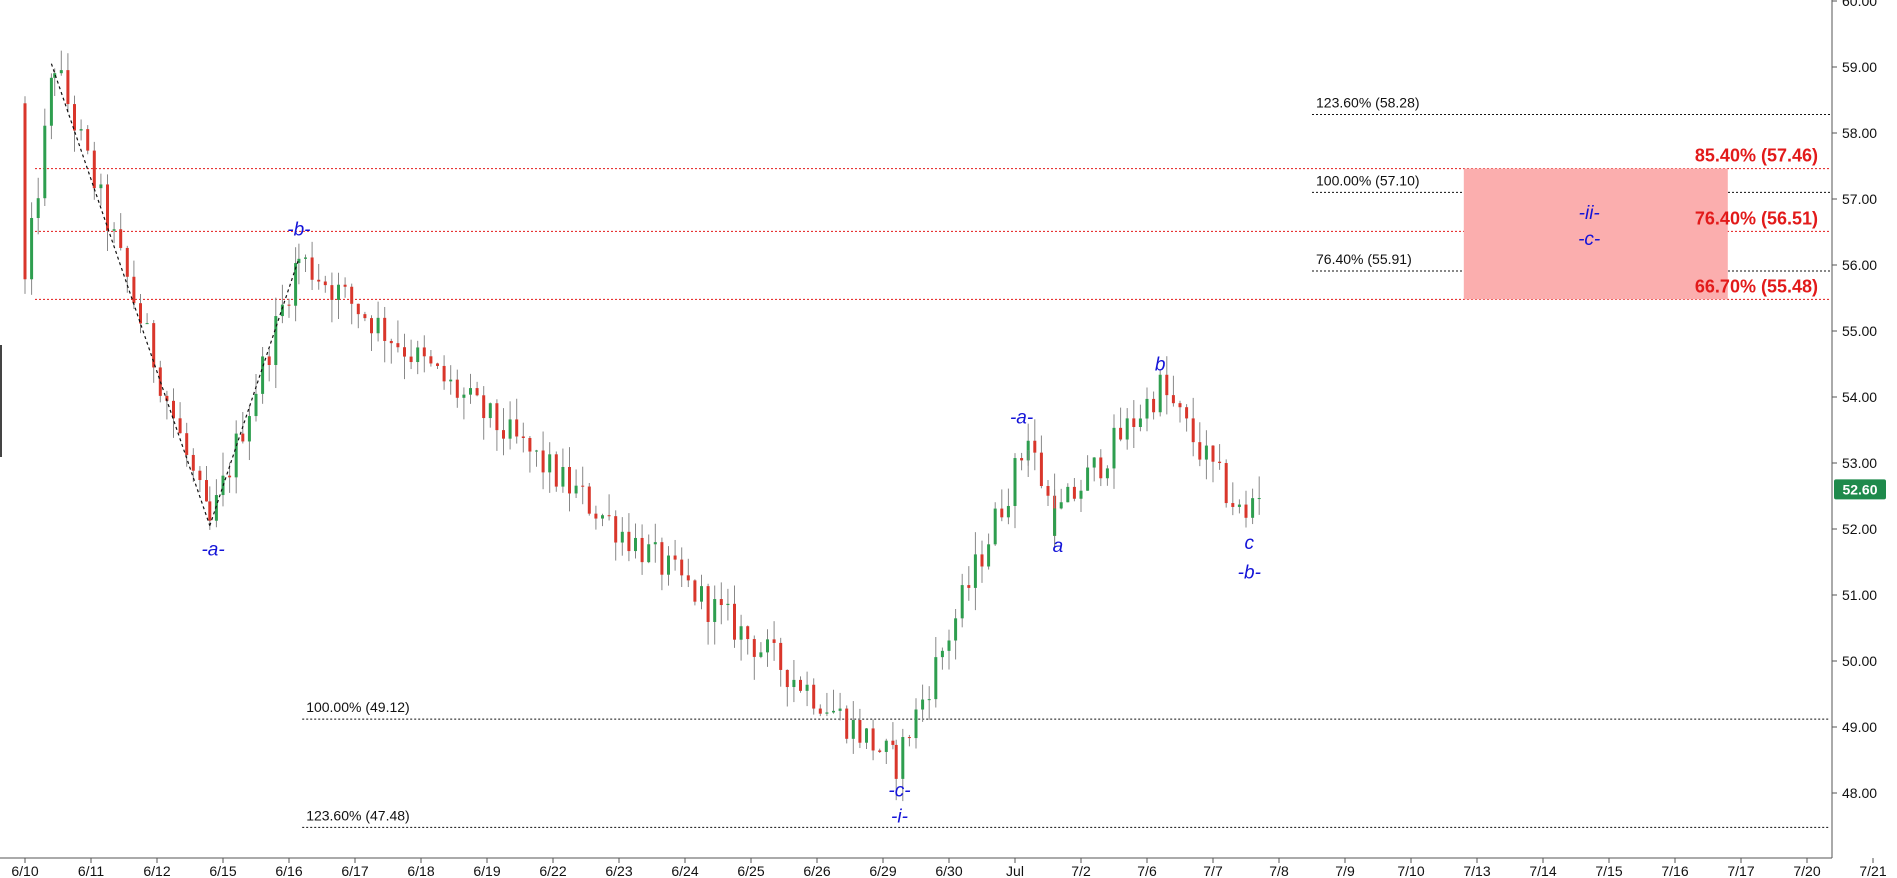 The width and height of the screenshot is (1897, 878). I want to click on y-tick-label: 51.00, so click(1859, 595).